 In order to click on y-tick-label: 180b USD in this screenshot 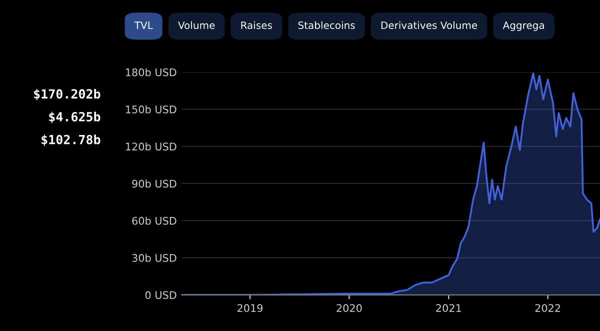, I will do `click(151, 72)`.